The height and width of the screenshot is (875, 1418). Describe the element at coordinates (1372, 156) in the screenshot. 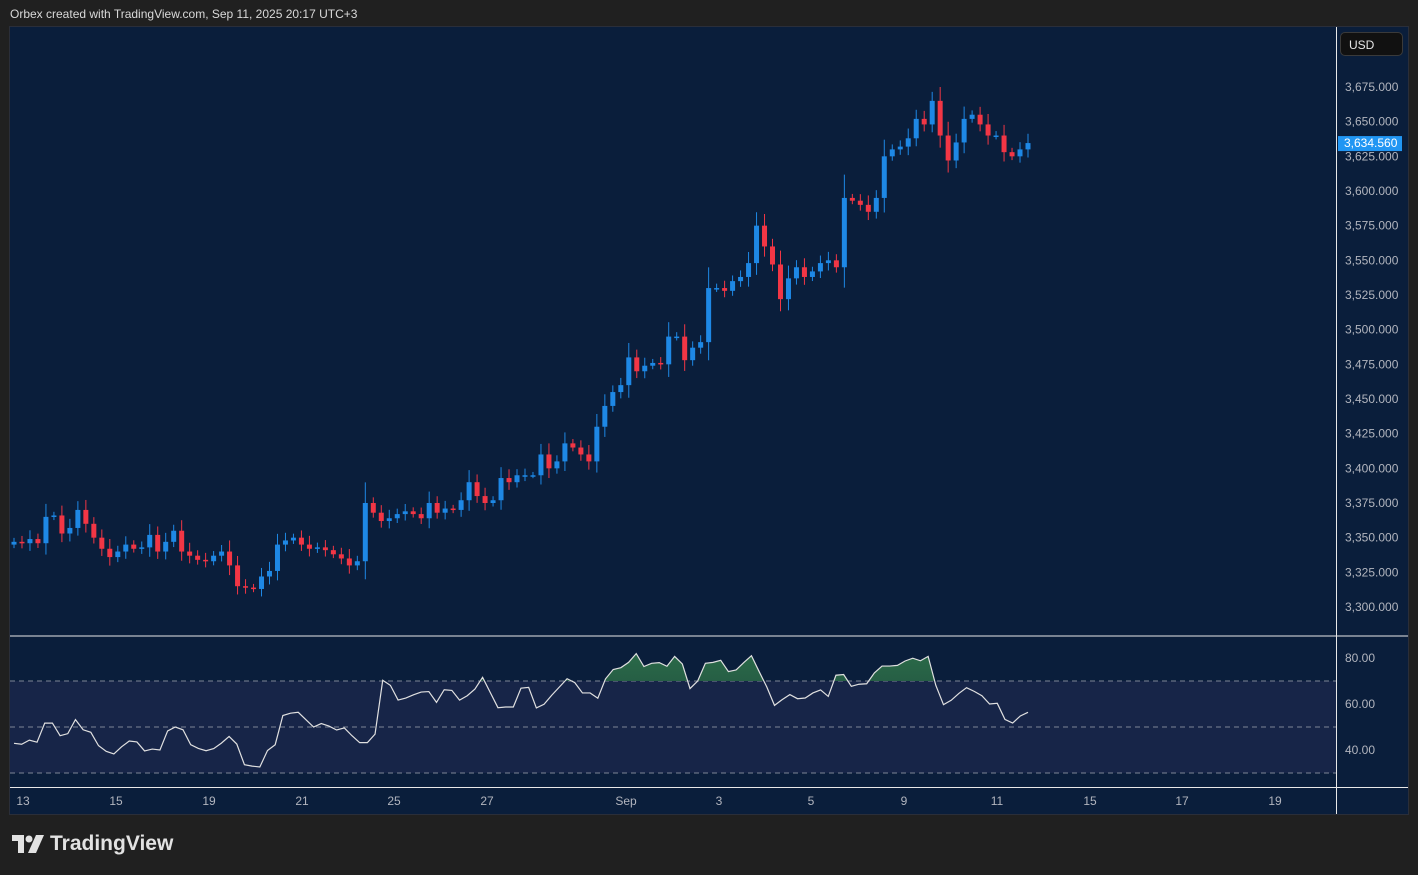

I see `price-tick-label: 3,625.000` at that location.